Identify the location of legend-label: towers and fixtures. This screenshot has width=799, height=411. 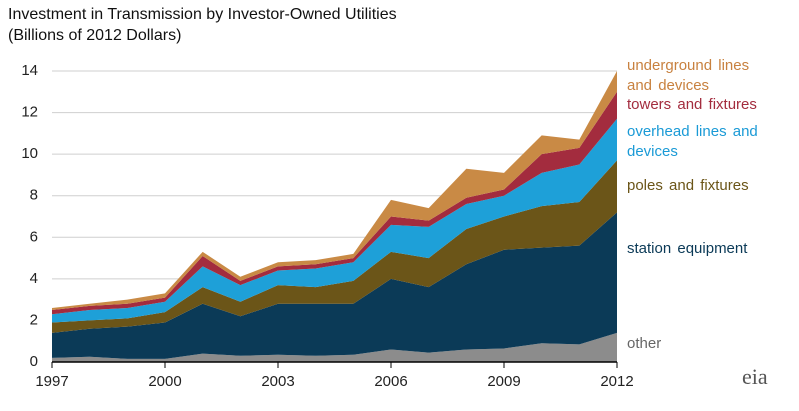
(692, 104).